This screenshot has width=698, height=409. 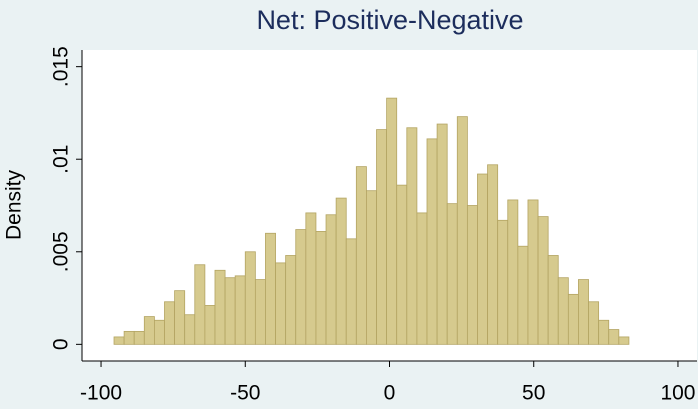 I want to click on x-tick-label: -50, so click(x=245, y=393).